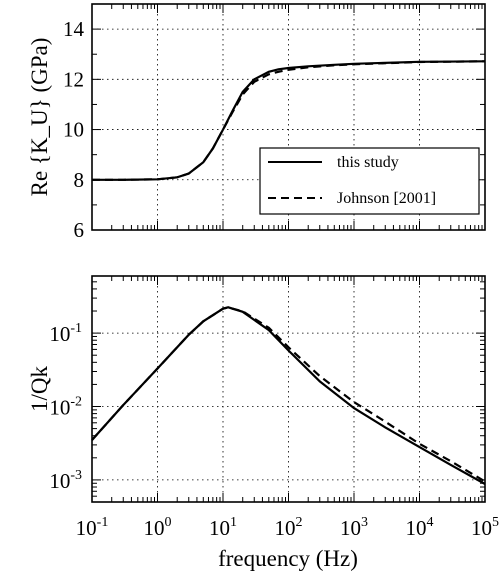 The width and height of the screenshot is (503, 577). What do you see at coordinates (495, 522) in the screenshot?
I see `xtick-exponent: 5` at bounding box center [495, 522].